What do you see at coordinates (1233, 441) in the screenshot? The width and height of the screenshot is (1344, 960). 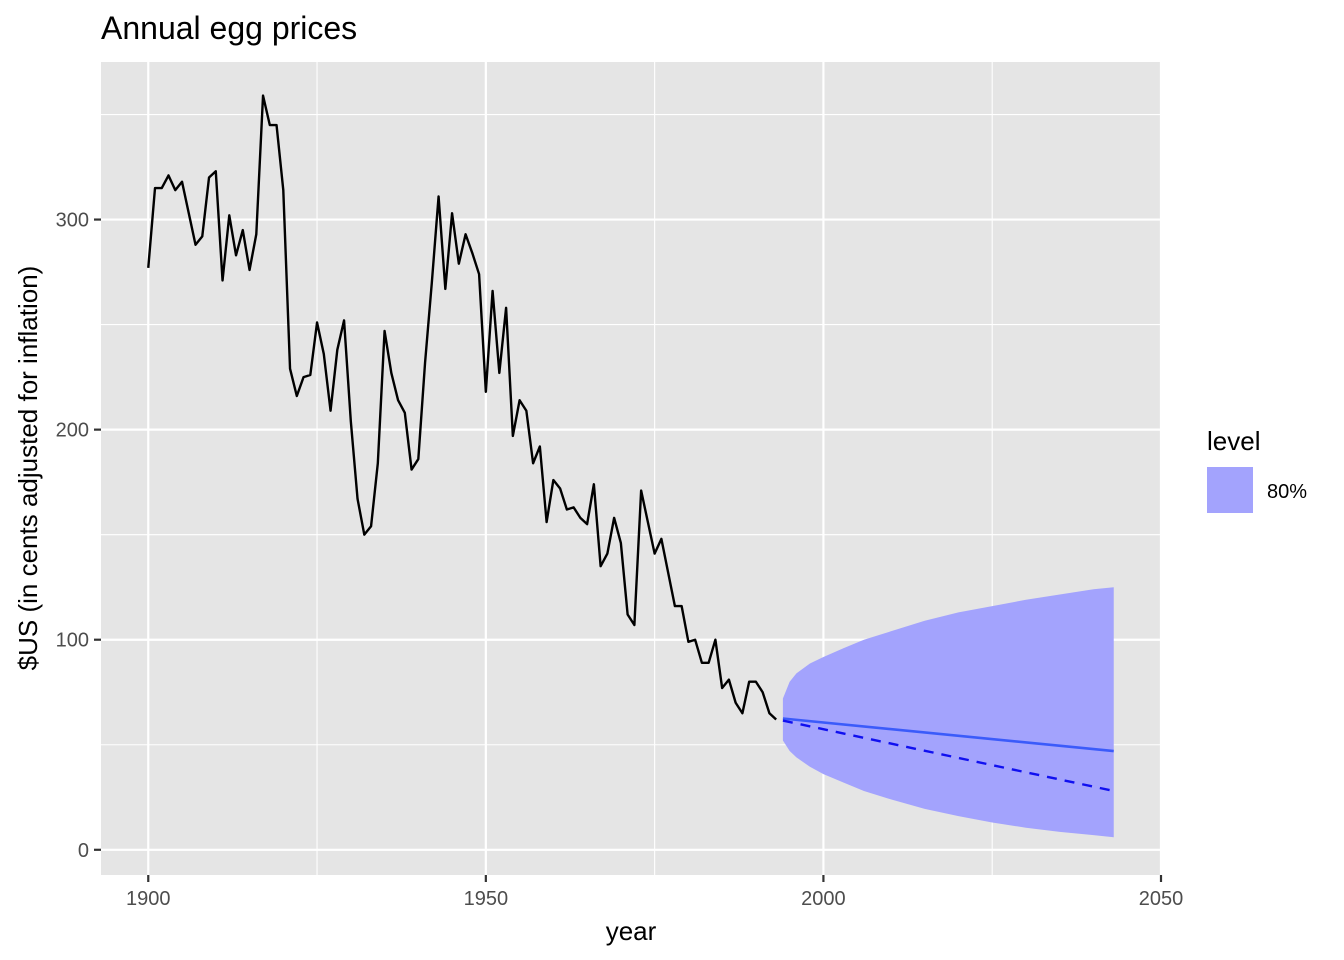 I see `legend-title: level` at bounding box center [1233, 441].